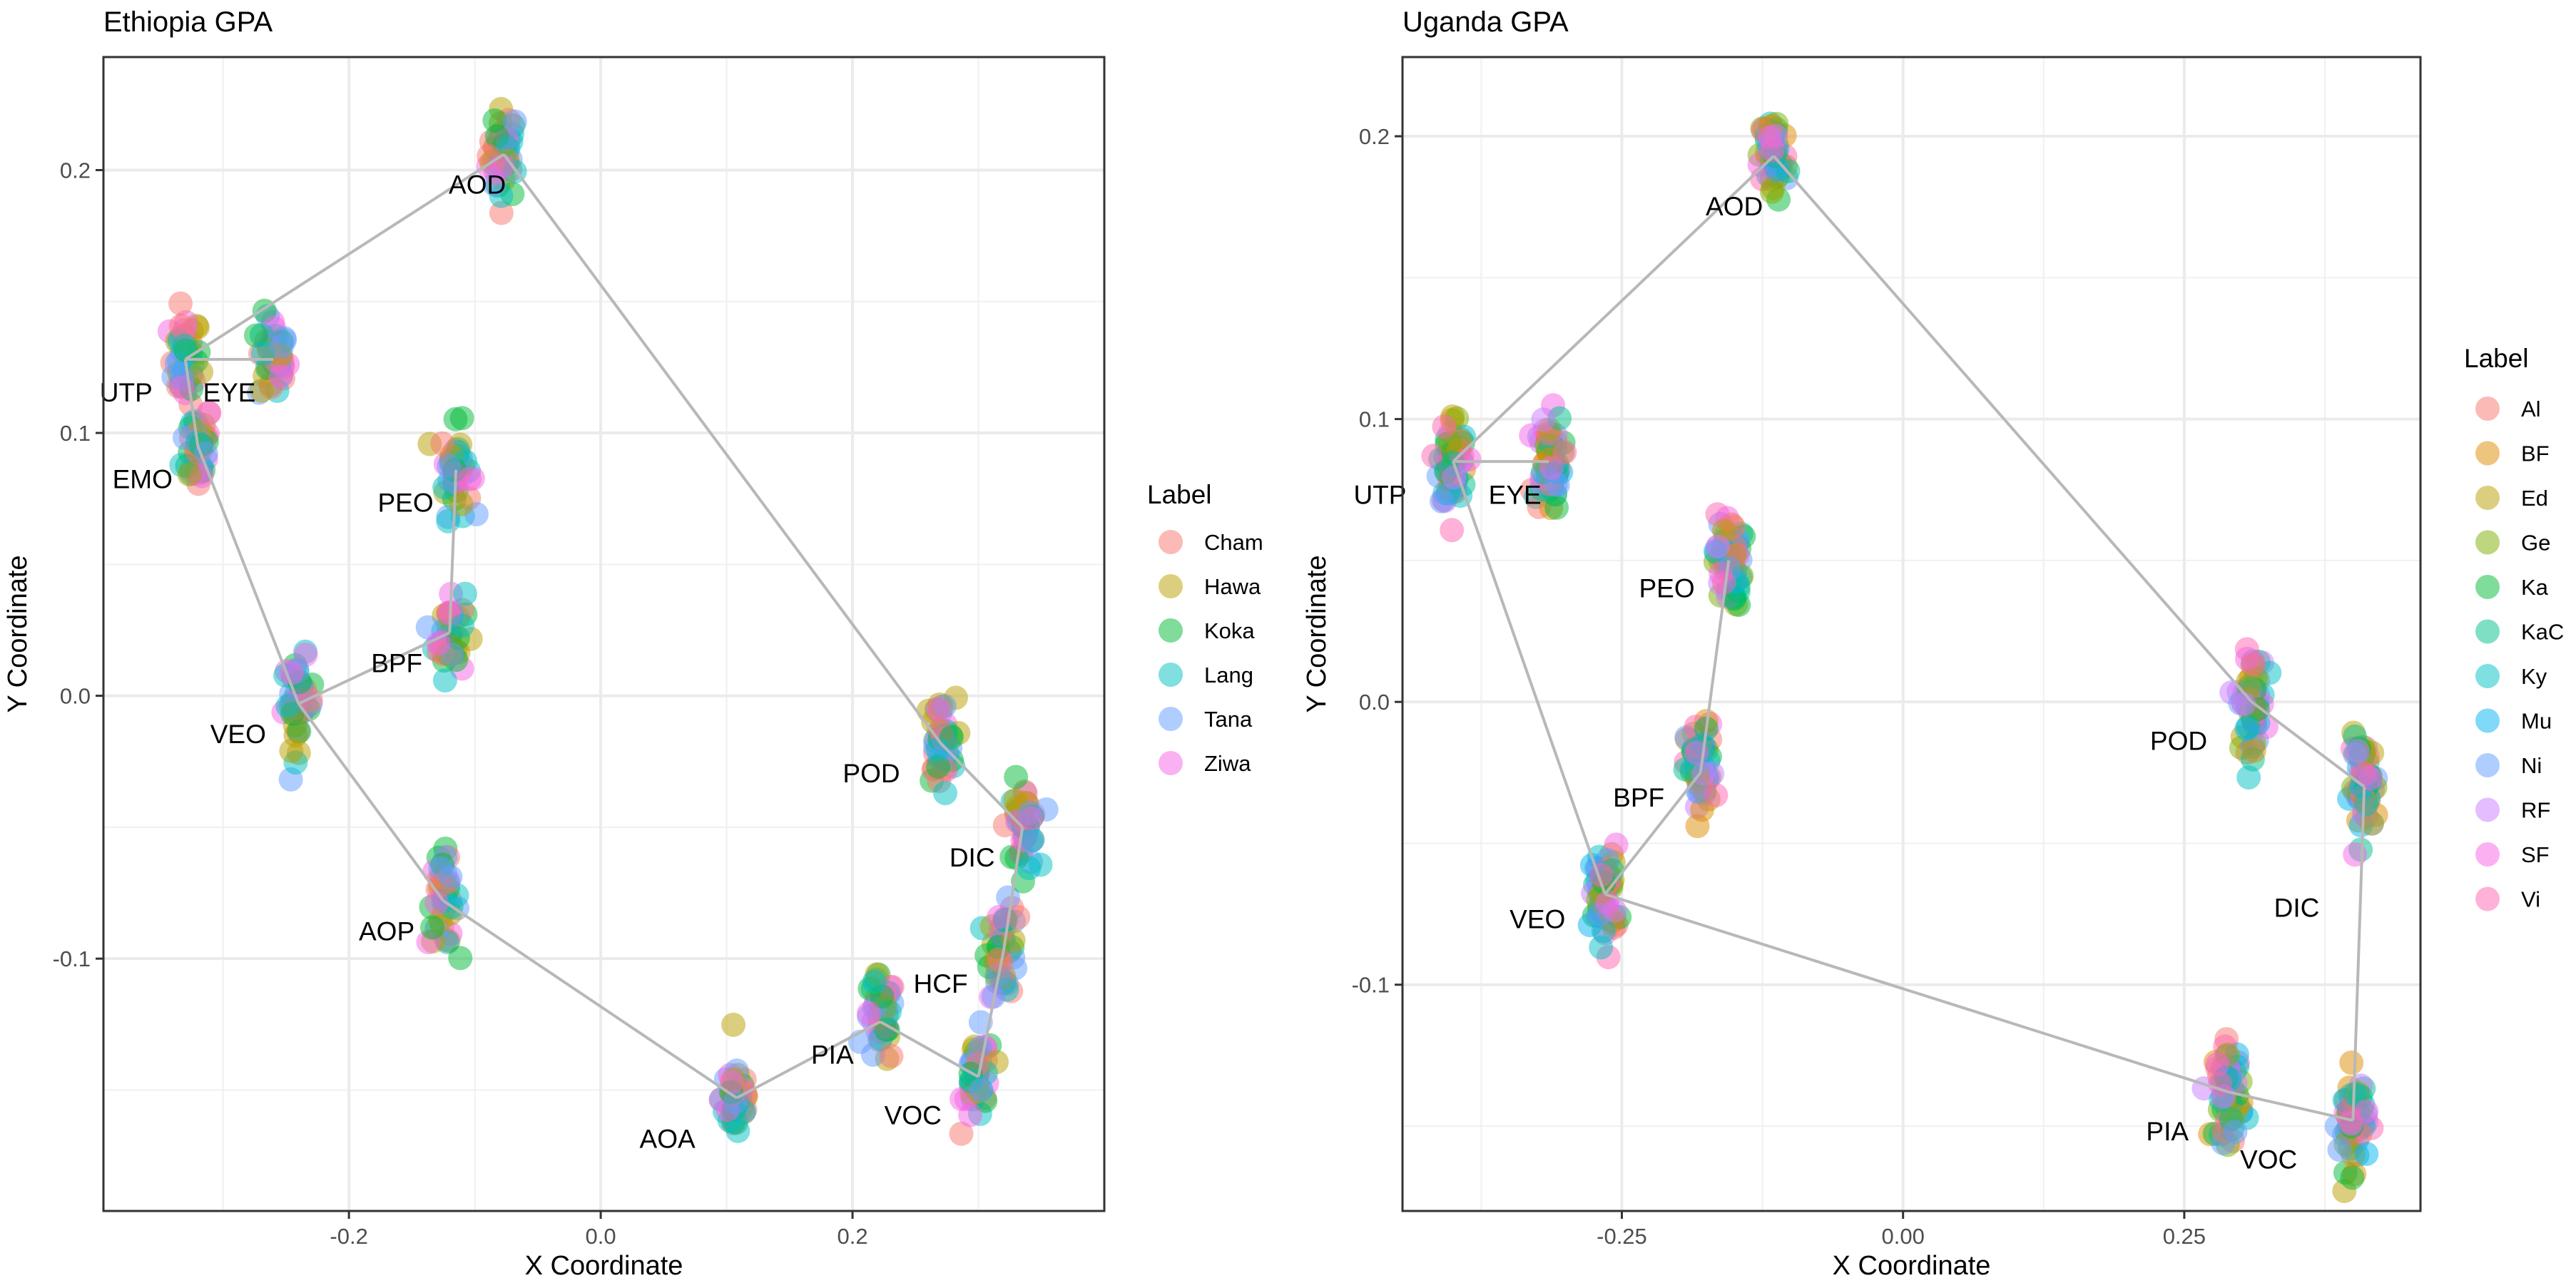 Image resolution: width=2576 pixels, height=1288 pixels. Describe the element at coordinates (1638, 798) in the screenshot. I see `landmark-label-bpf: BPF` at that location.